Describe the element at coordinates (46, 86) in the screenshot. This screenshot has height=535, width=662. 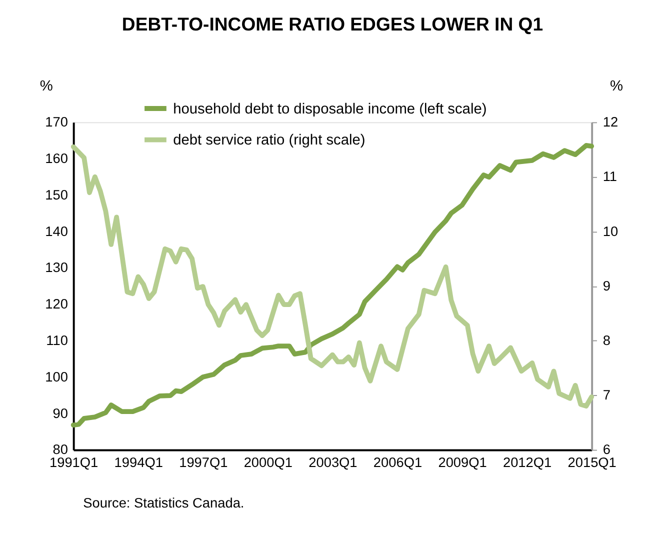
I see `y-axis-title: %` at that location.